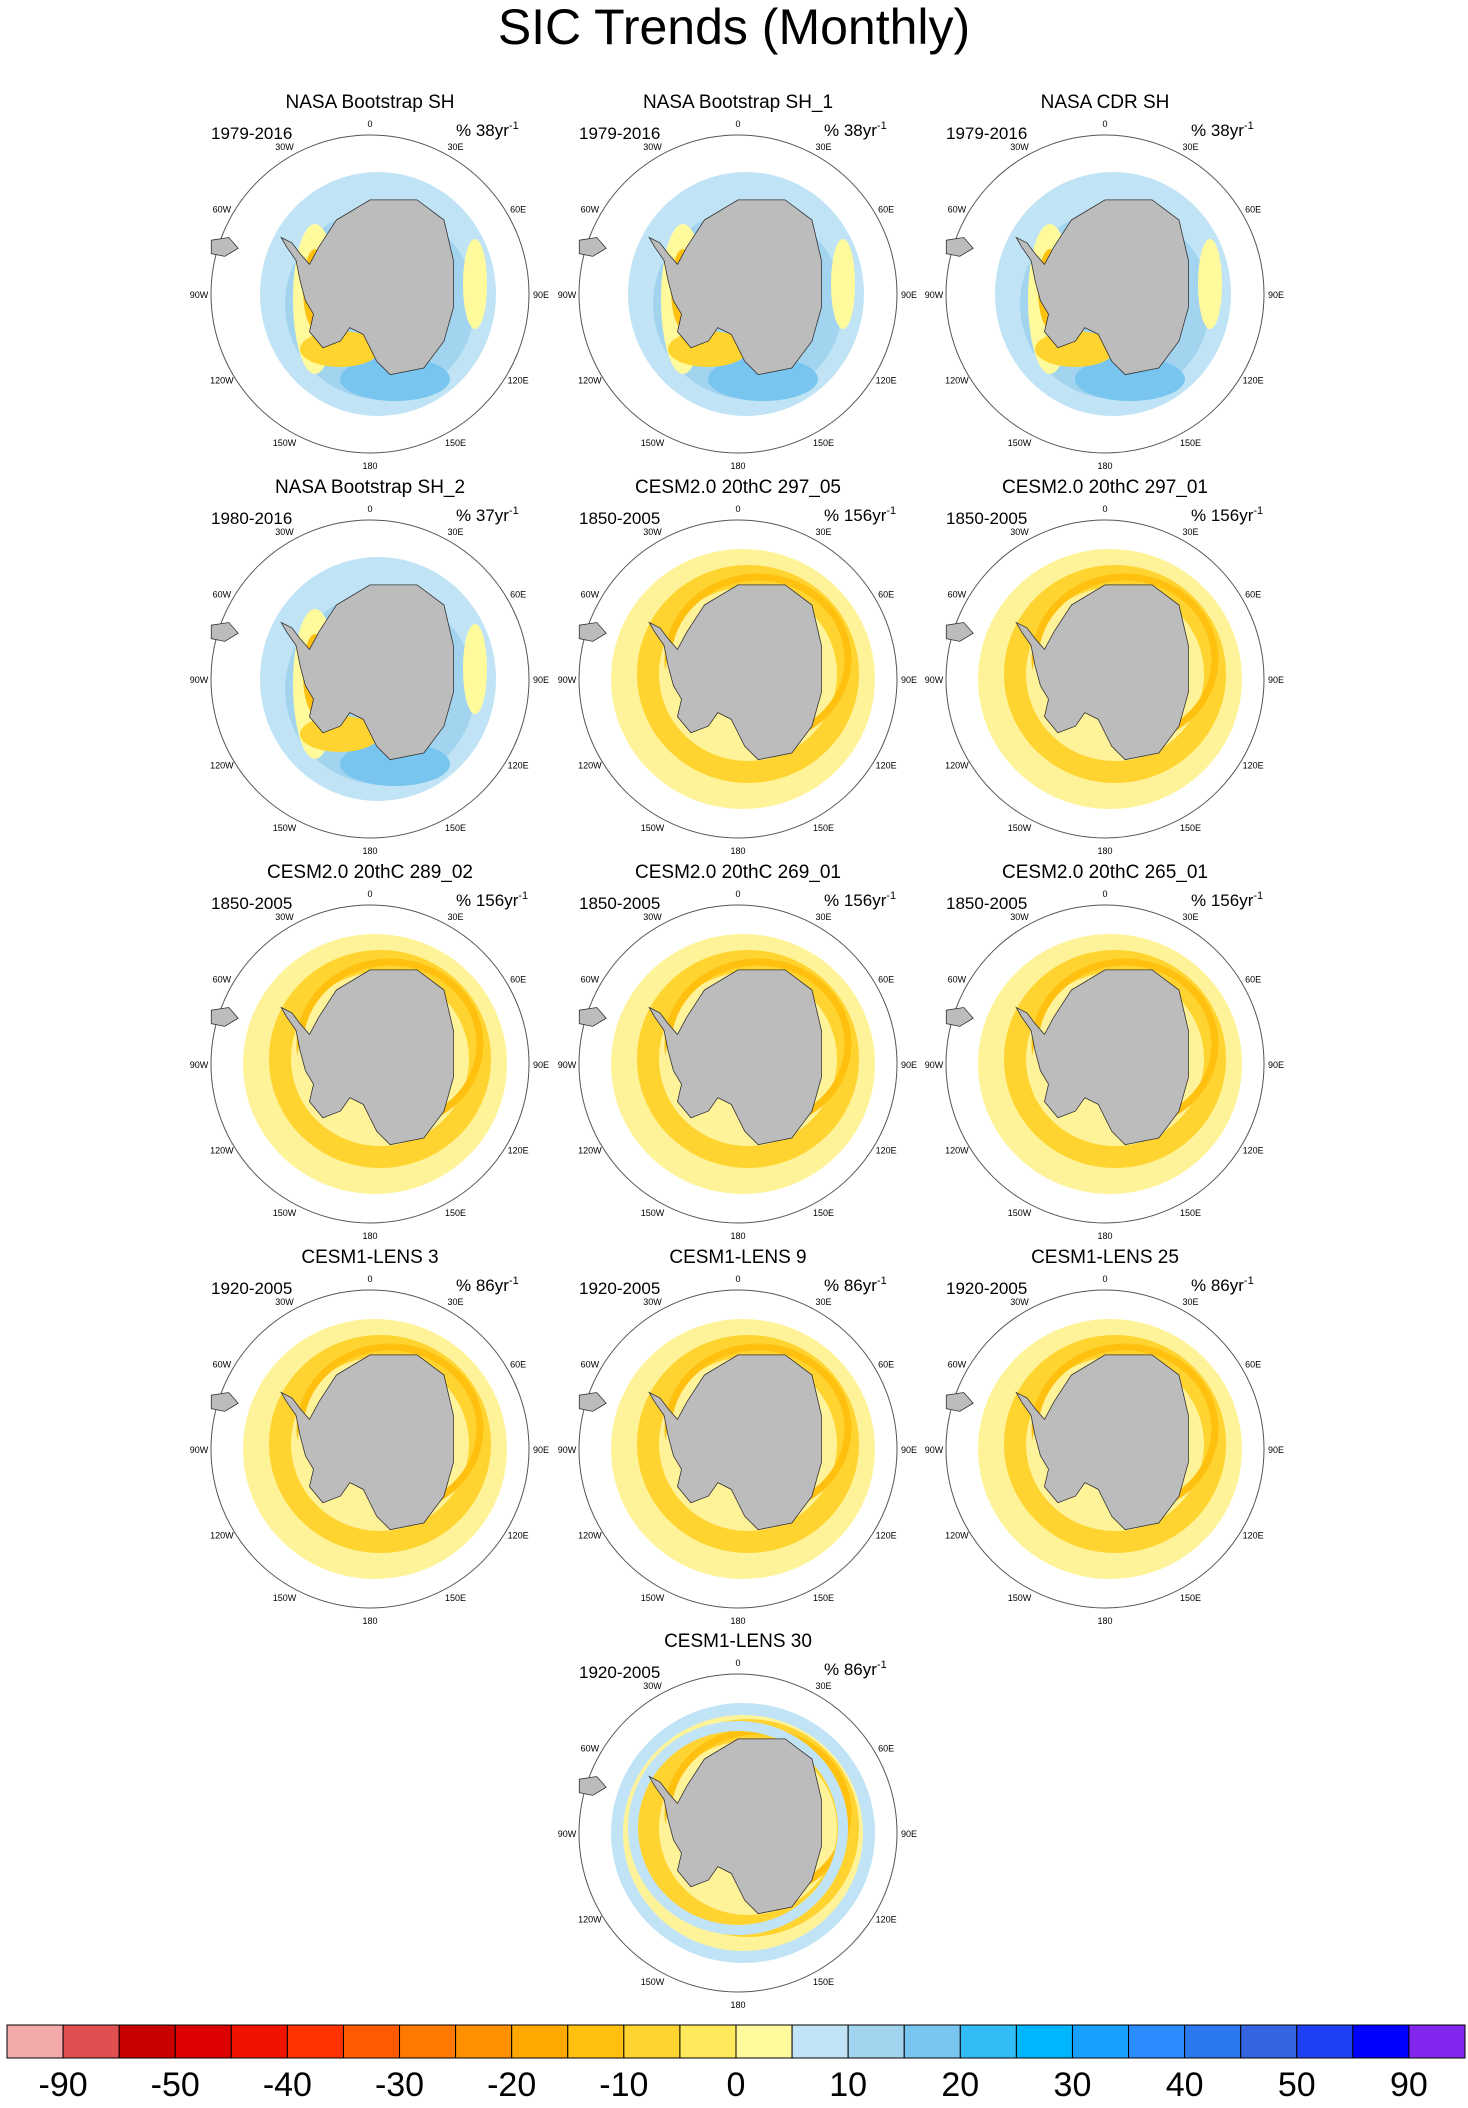 The height and width of the screenshot is (2108, 1468). I want to click on colorbar-label: 0, so click(736, 2085).